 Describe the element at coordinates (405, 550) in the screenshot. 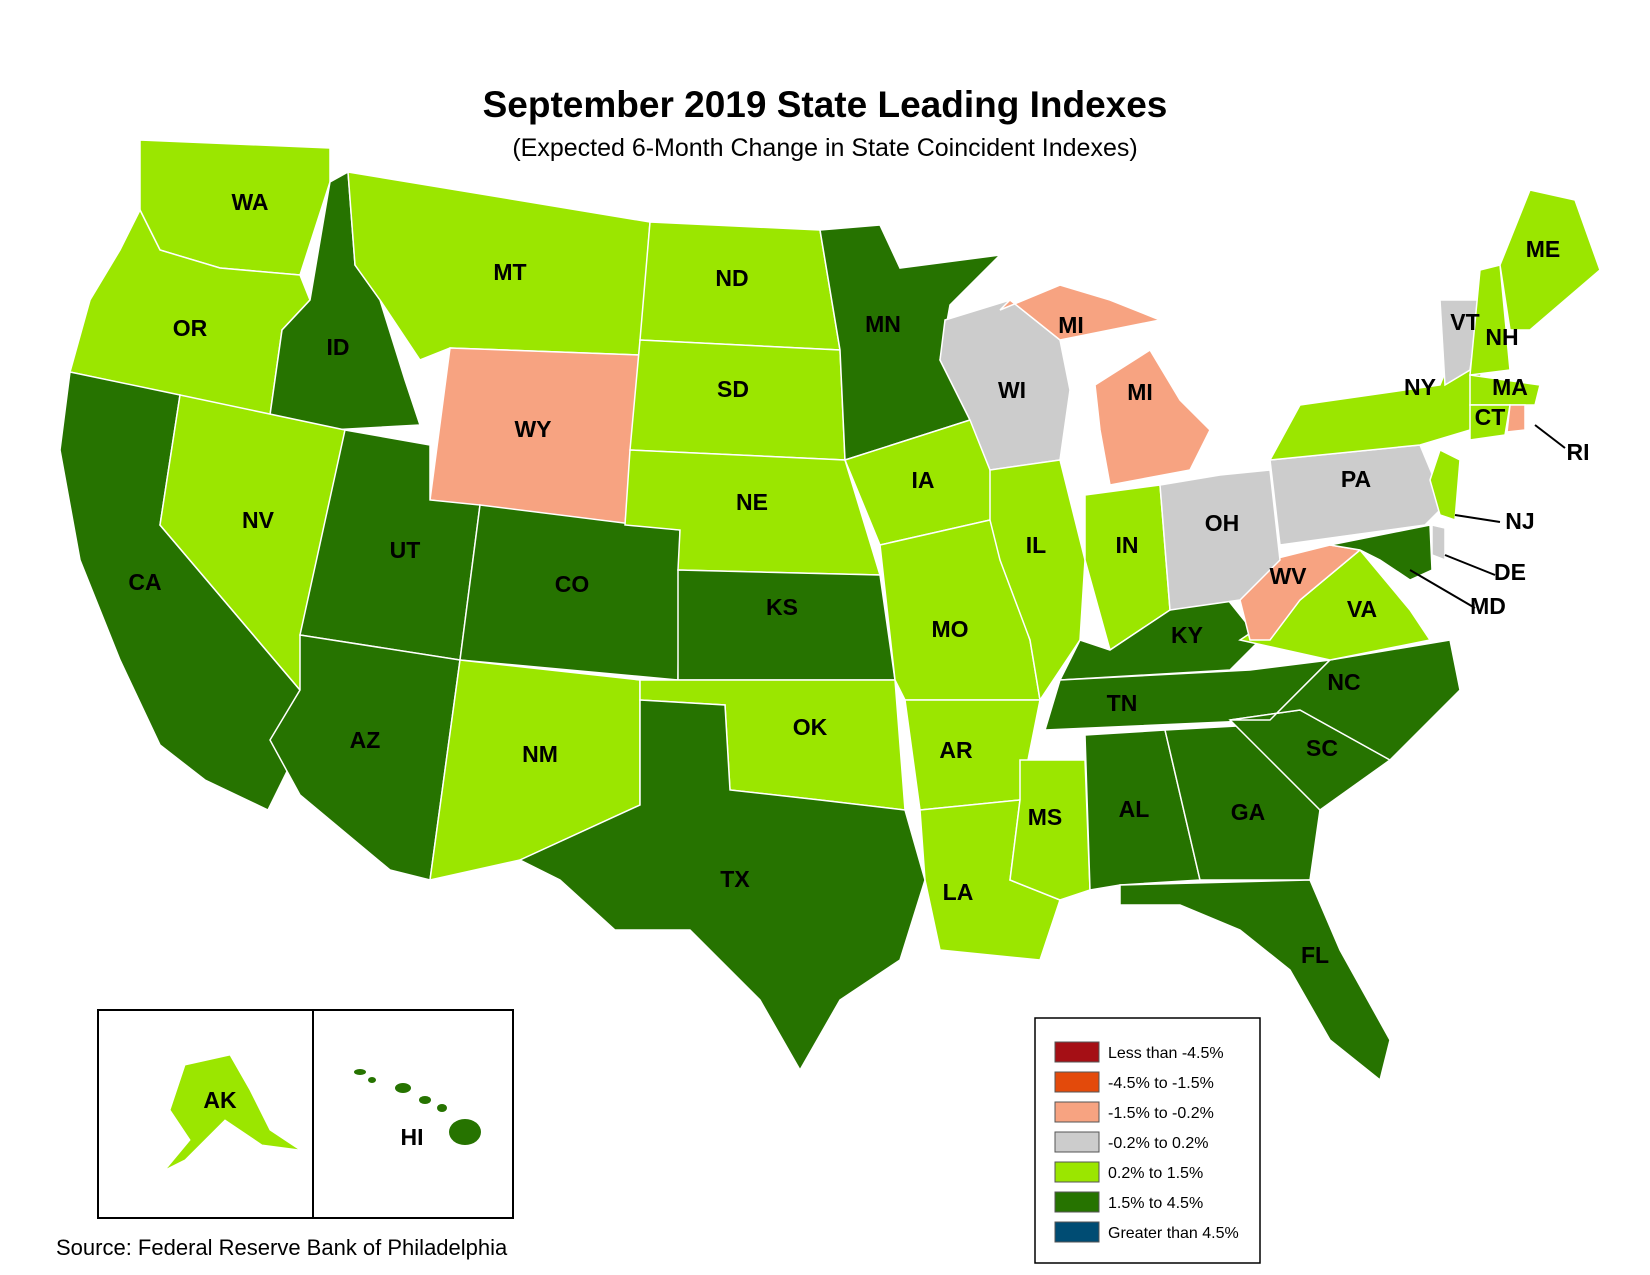

I see `state-label-ut: UT` at that location.